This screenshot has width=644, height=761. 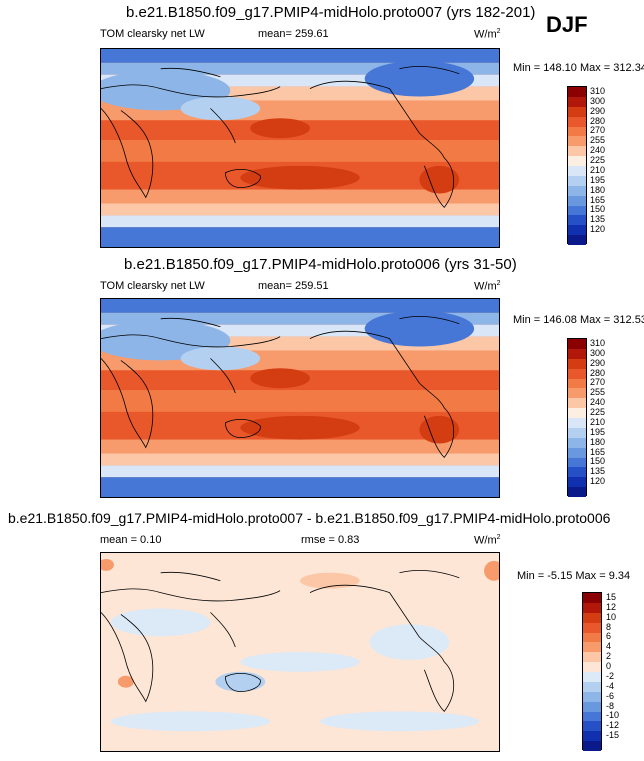 I want to click on colorbar-label: -4, so click(x=610, y=686).